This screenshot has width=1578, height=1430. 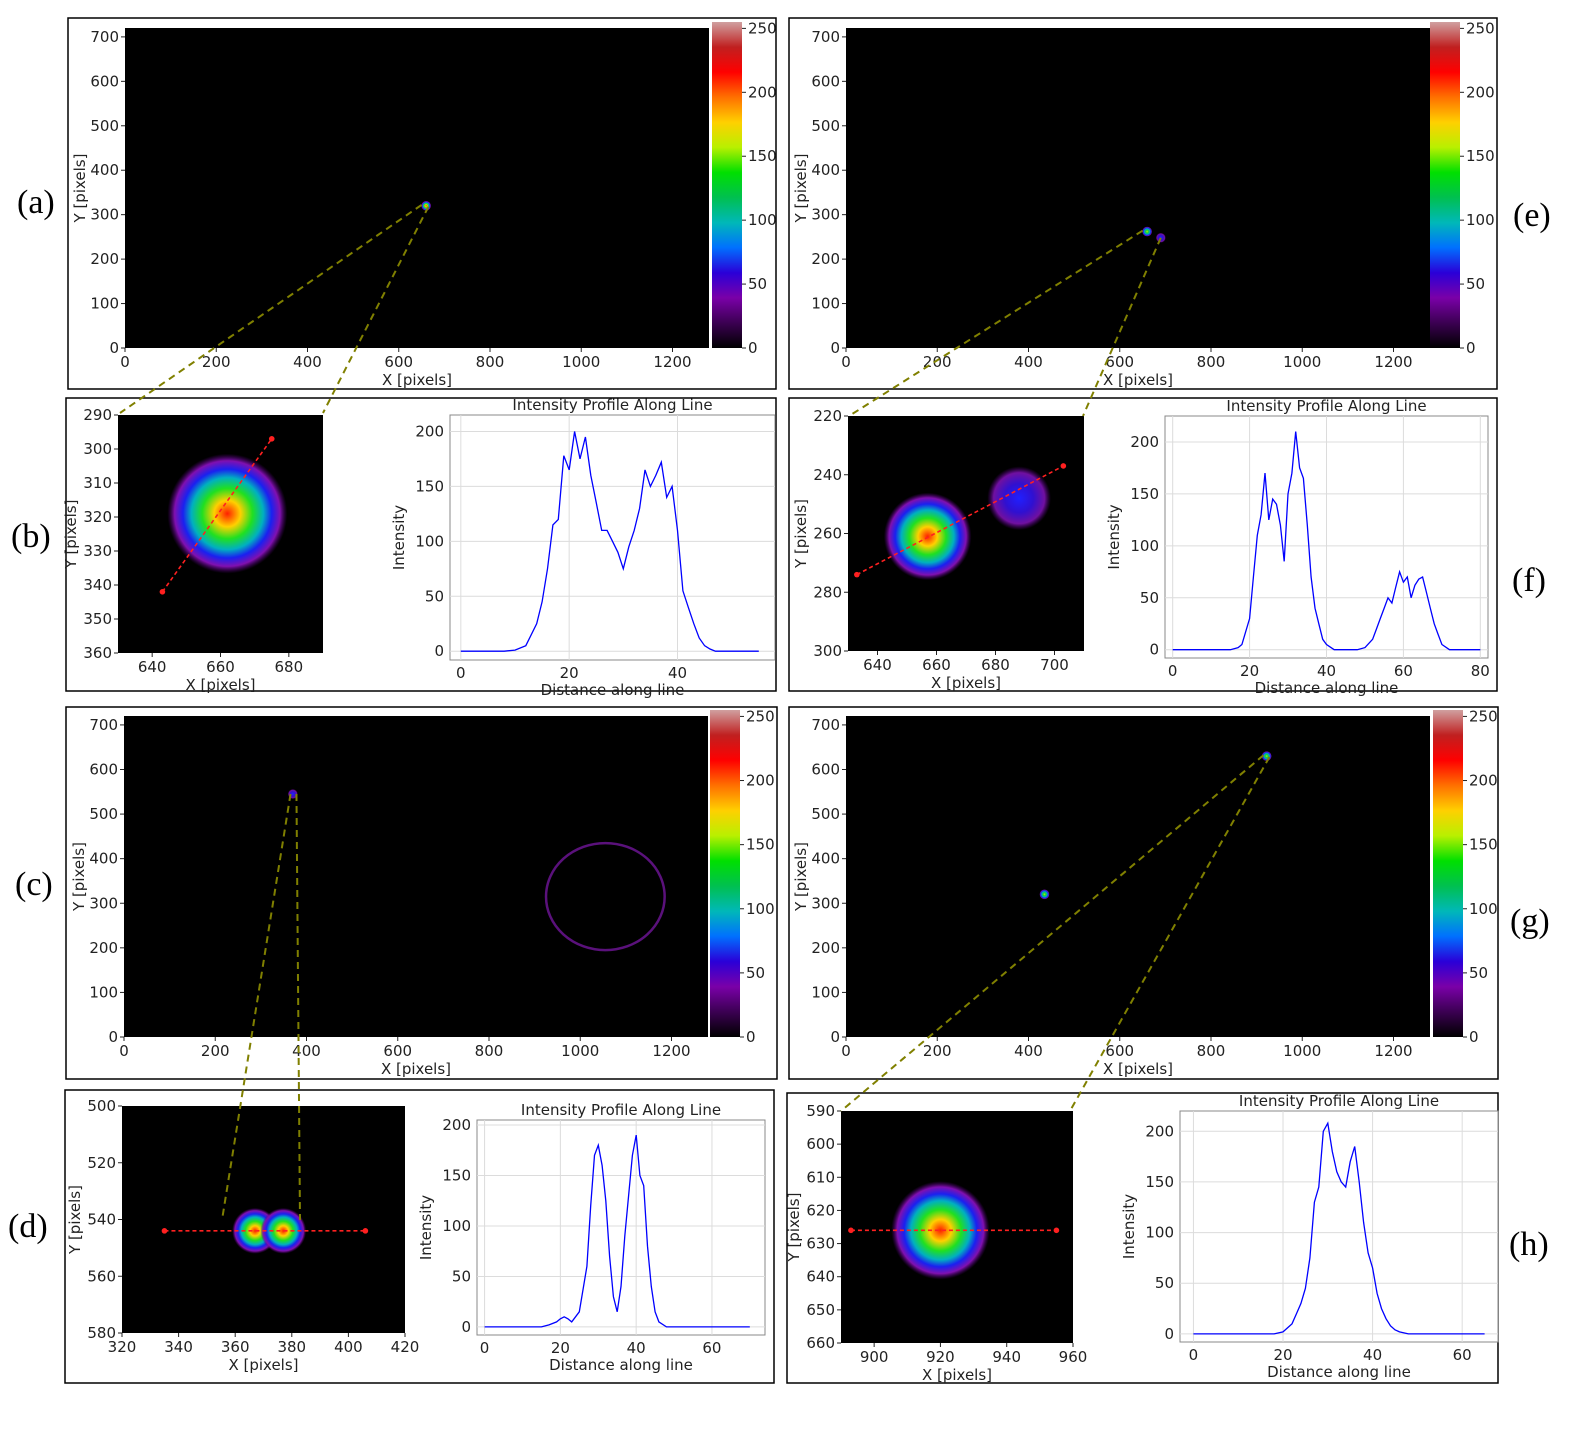 I want to click on y-tick-label: 350, so click(x=97, y=619).